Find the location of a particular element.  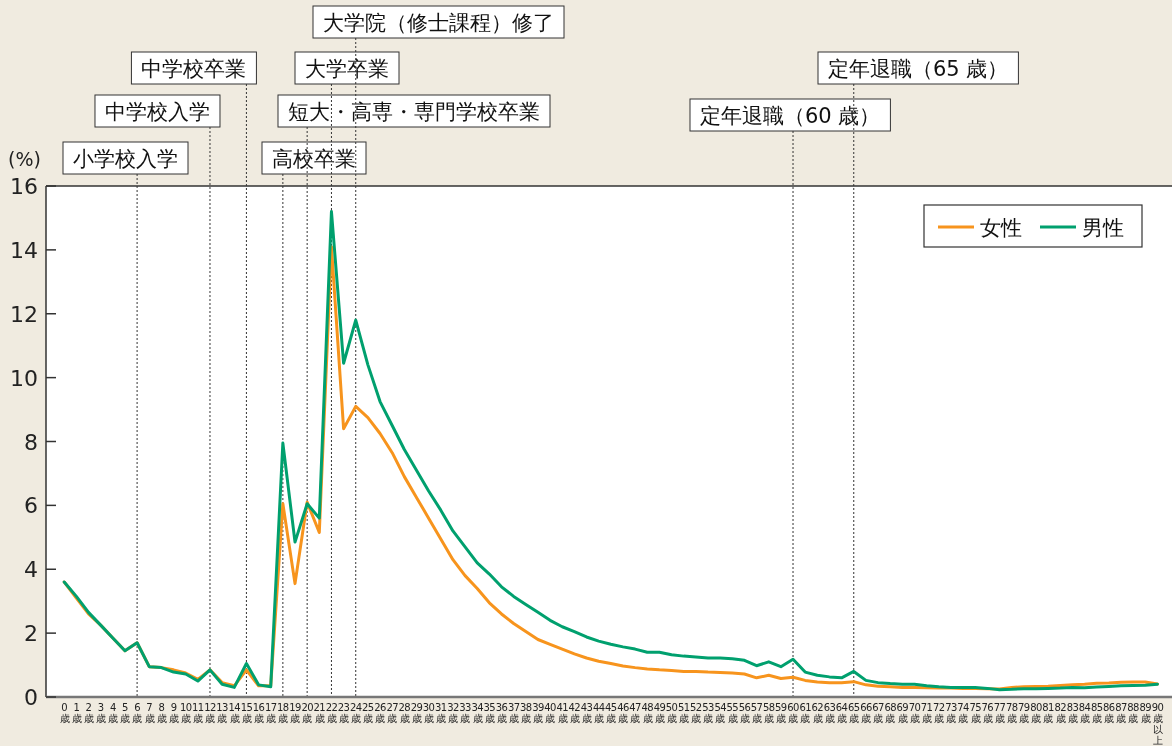

x-tick-label: 76歳 is located at coordinates (987, 713).